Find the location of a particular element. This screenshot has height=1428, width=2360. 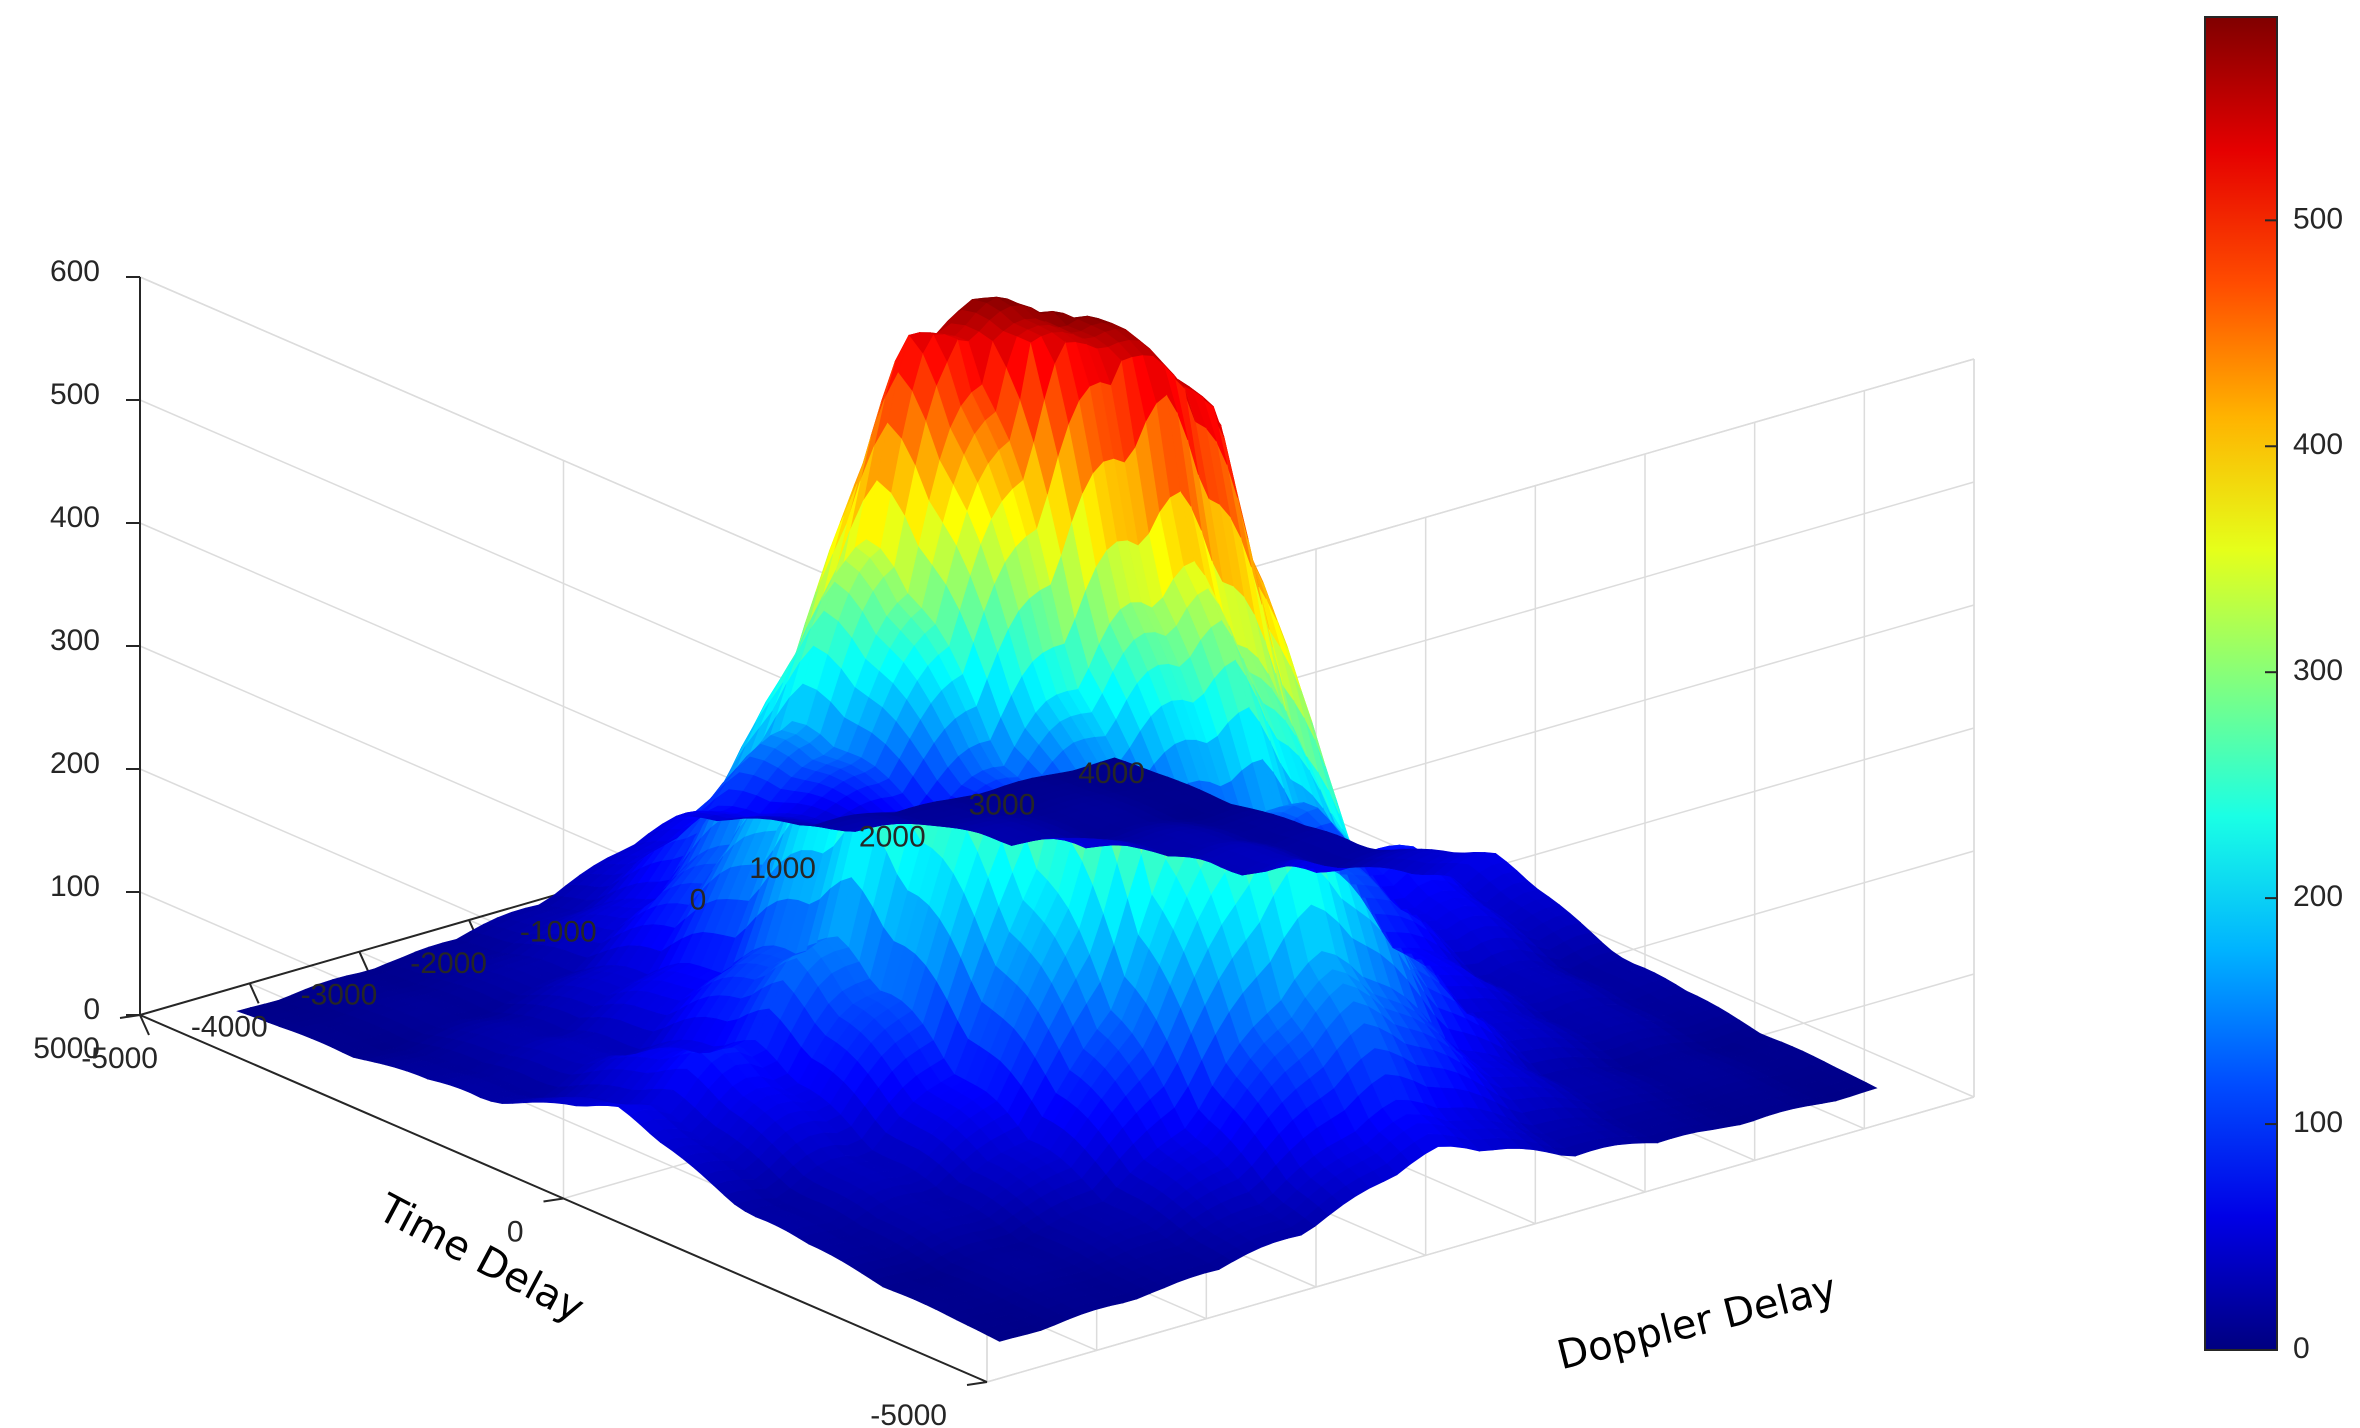

colorbar-scale is located at coordinates (2241, 683).